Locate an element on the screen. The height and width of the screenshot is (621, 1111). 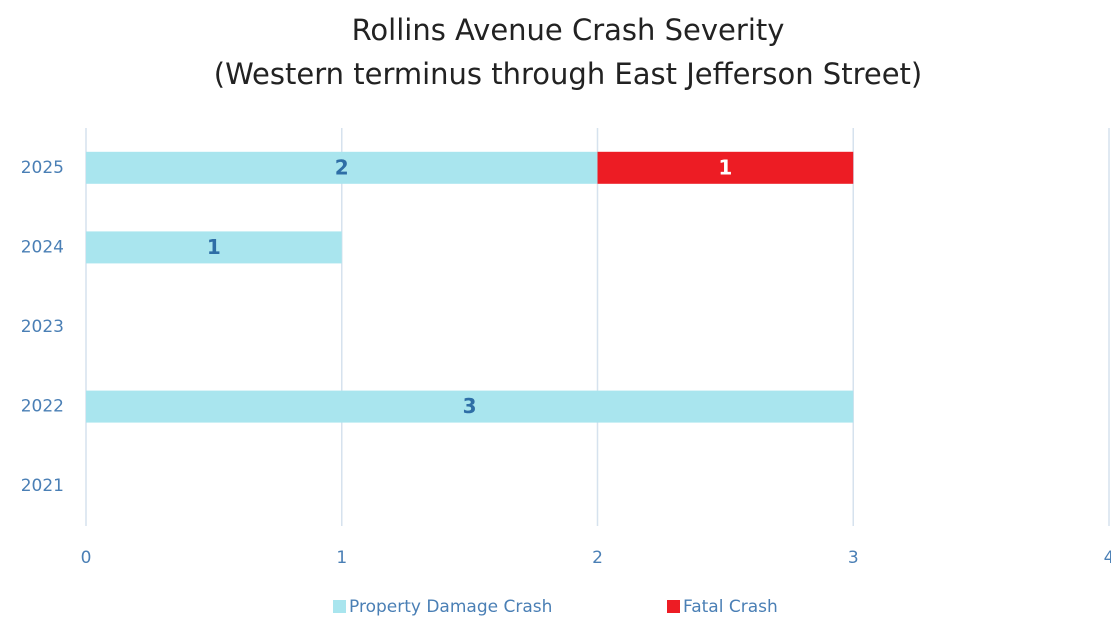
data-label: 2 is located at coordinates (342, 167).